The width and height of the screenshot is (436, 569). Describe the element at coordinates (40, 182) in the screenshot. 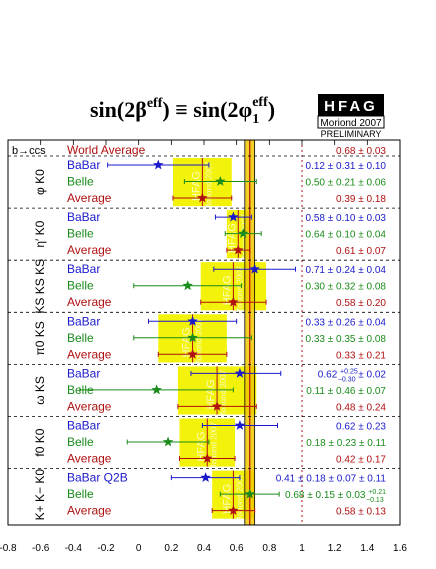

I see `mode-label: φ K0` at that location.